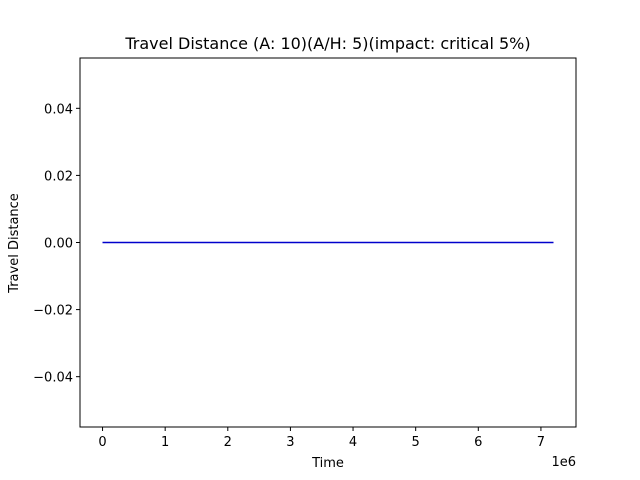 The image size is (640, 480). Describe the element at coordinates (416, 442) in the screenshot. I see `x-tick-label: 5` at that location.